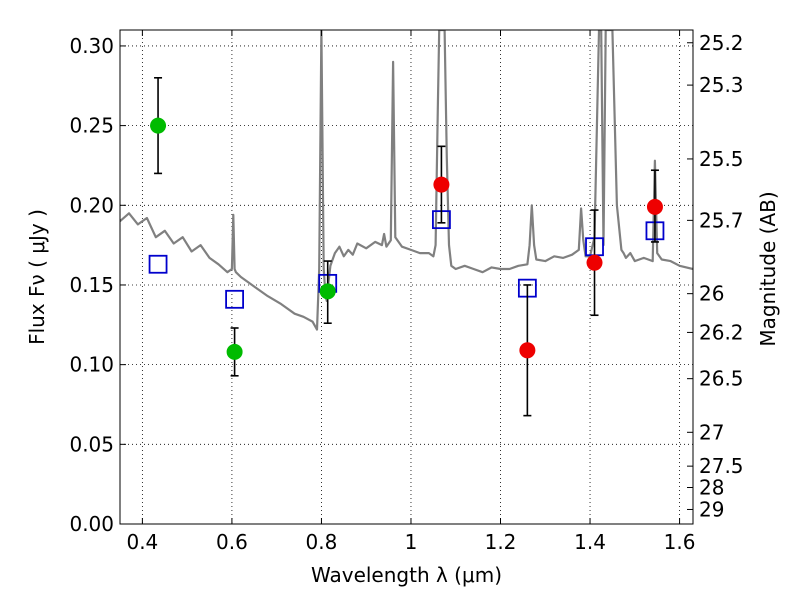 This screenshot has height=600, width=800. I want to click on y-tick-label: 0.05, so click(91, 444).